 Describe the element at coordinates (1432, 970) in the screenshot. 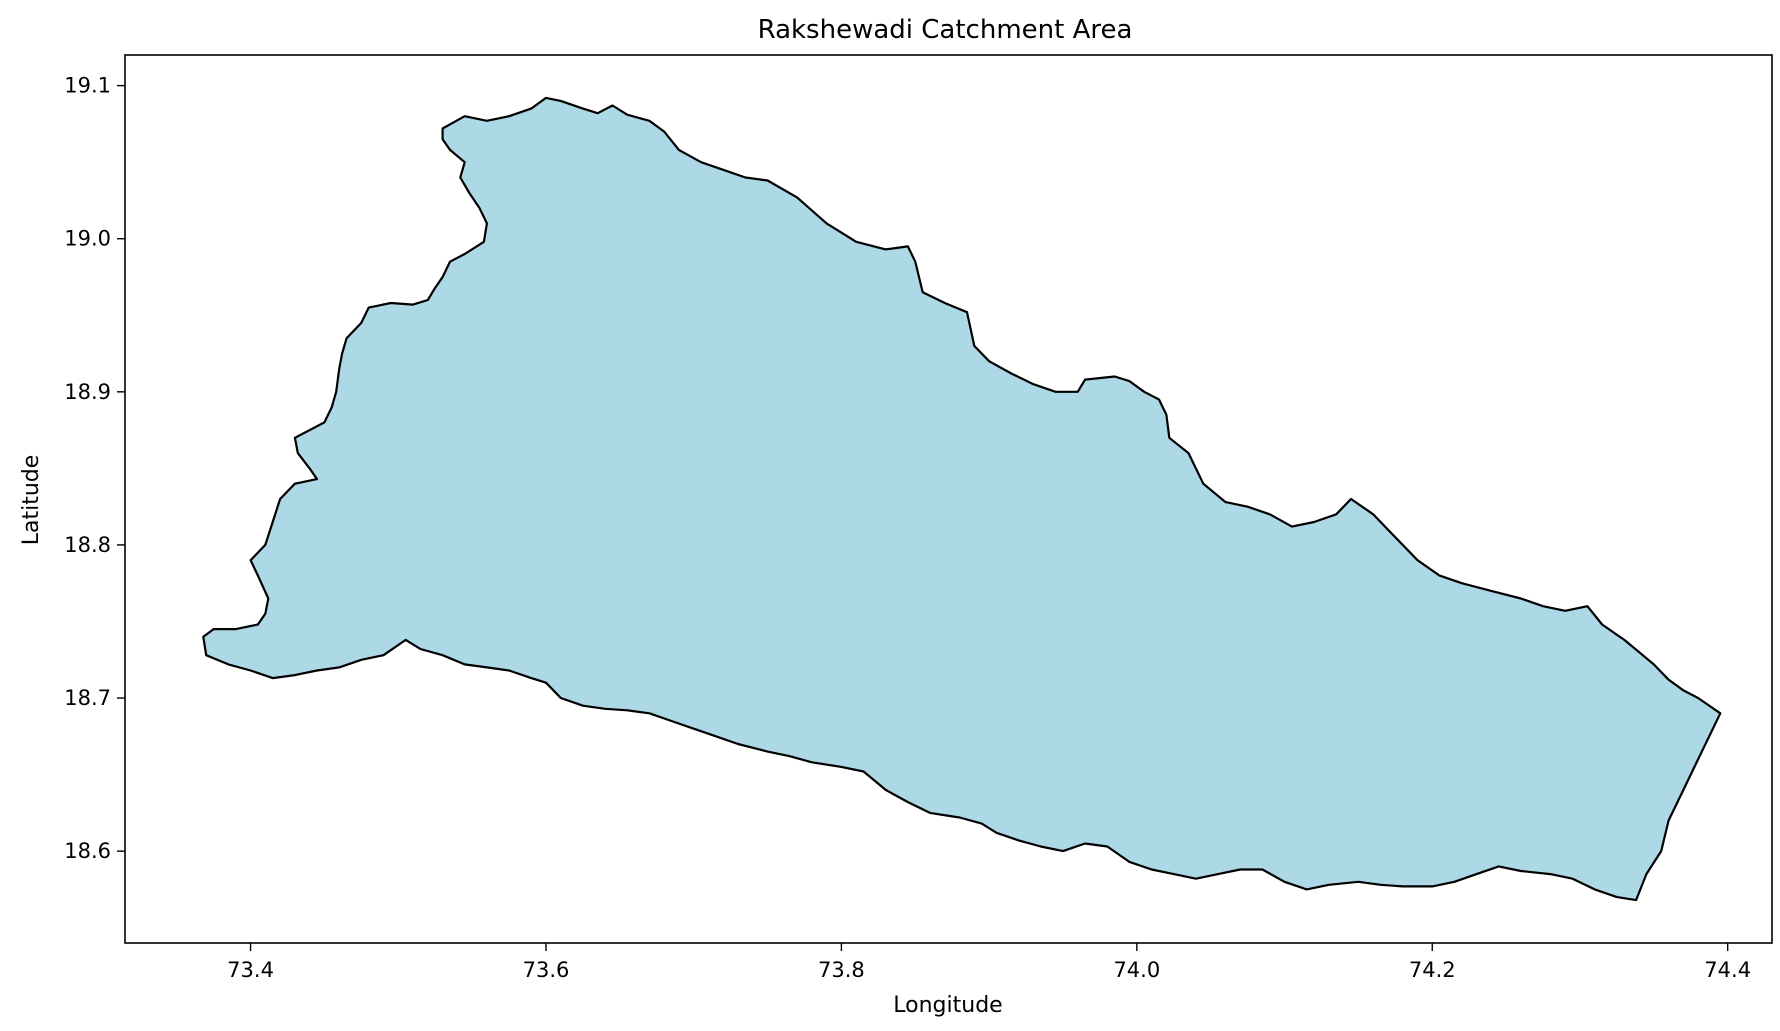

I see `x-tick-label: 74.2` at that location.